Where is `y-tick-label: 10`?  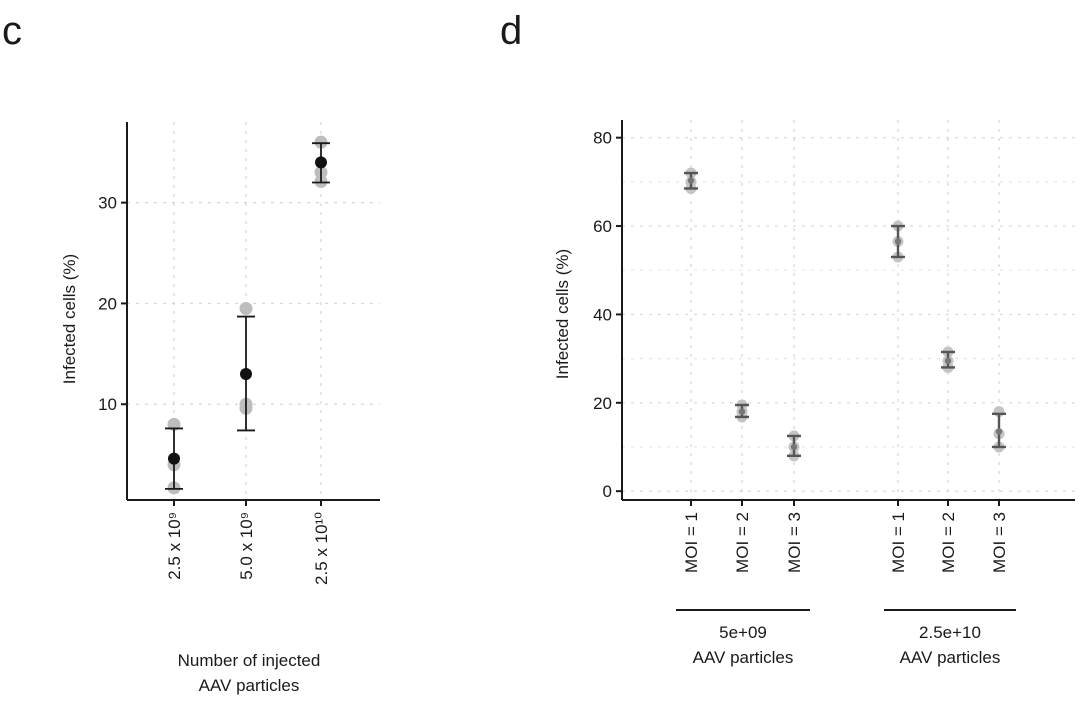
y-tick-label: 10 is located at coordinates (107, 404).